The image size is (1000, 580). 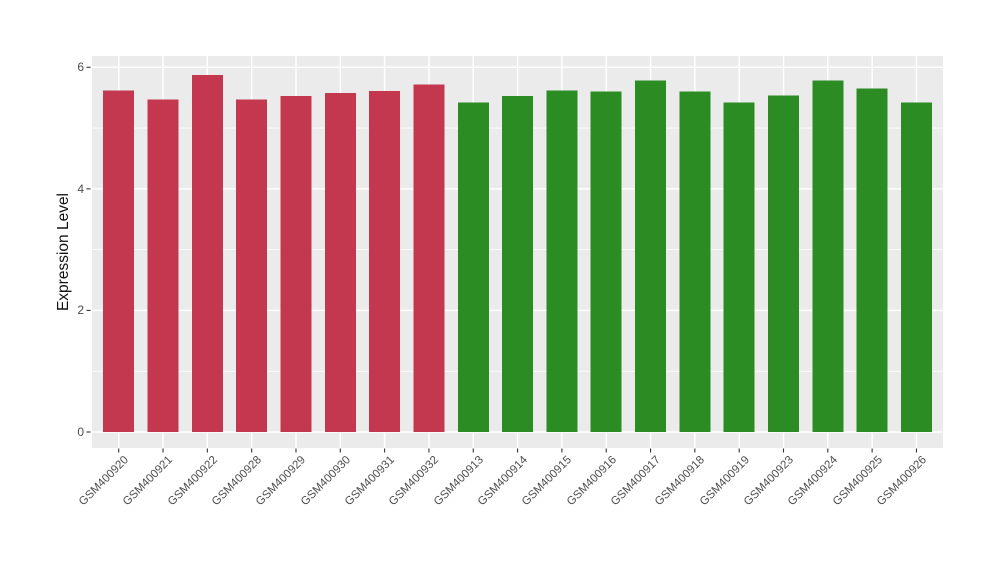 I want to click on bar-GSM400931, so click(x=385, y=261).